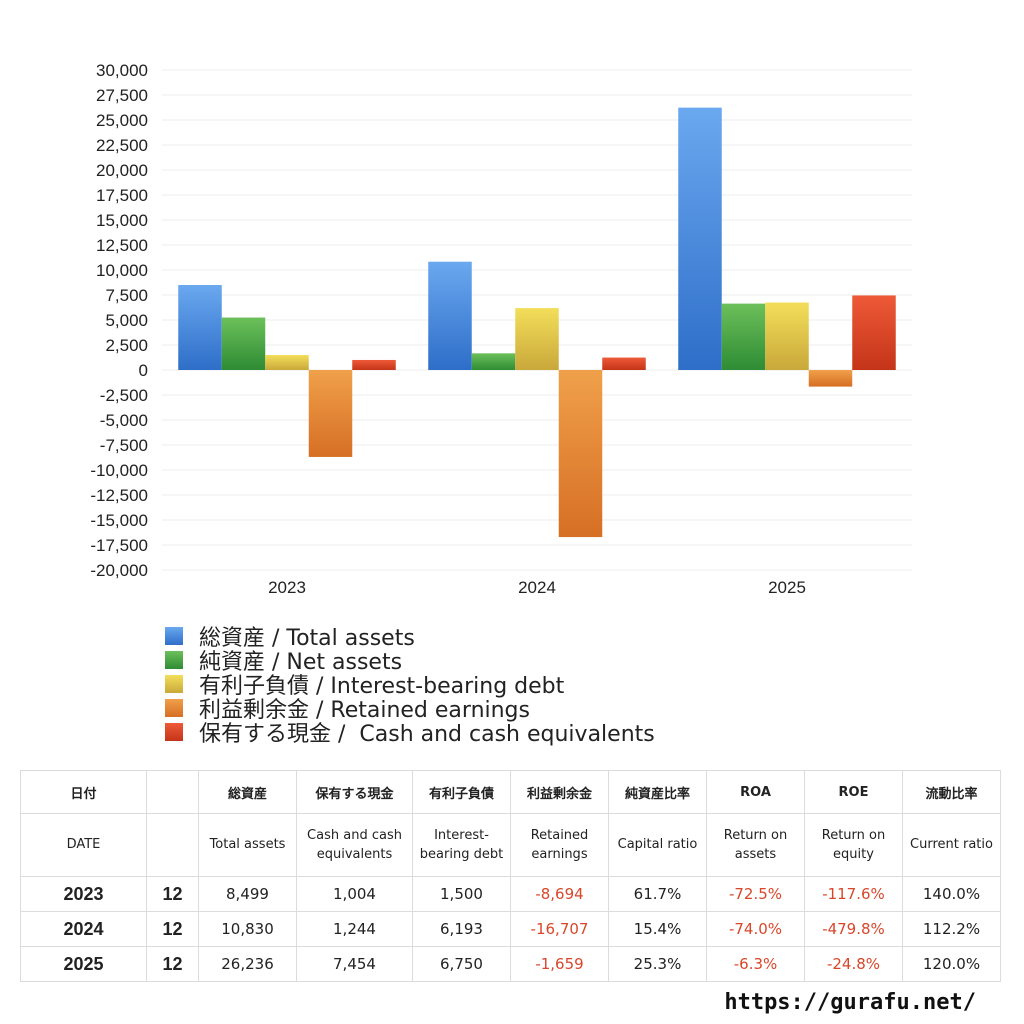 The width and height of the screenshot is (1024, 1024). Describe the element at coordinates (122, 120) in the screenshot. I see `y-tick-label: 25,000` at that location.